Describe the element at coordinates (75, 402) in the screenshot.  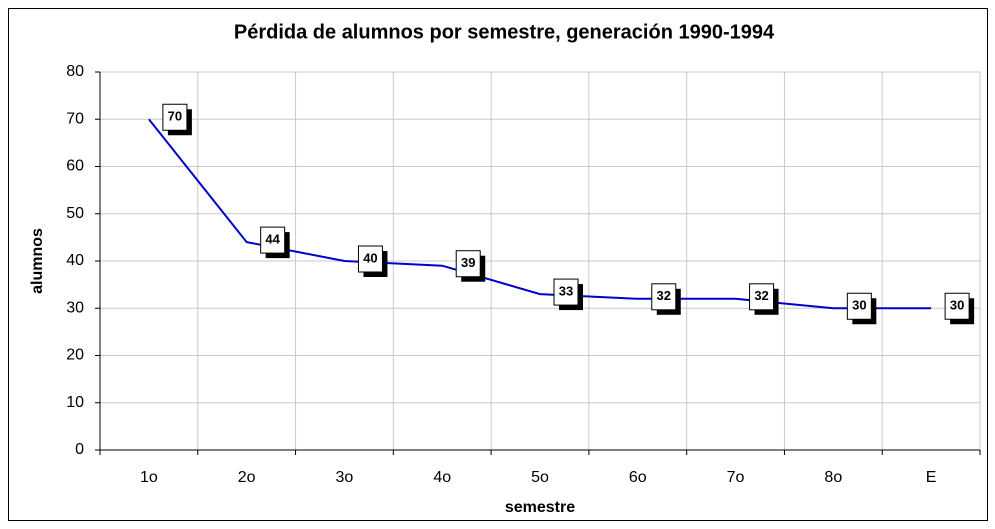
I see `y-tick-label: 10` at that location.